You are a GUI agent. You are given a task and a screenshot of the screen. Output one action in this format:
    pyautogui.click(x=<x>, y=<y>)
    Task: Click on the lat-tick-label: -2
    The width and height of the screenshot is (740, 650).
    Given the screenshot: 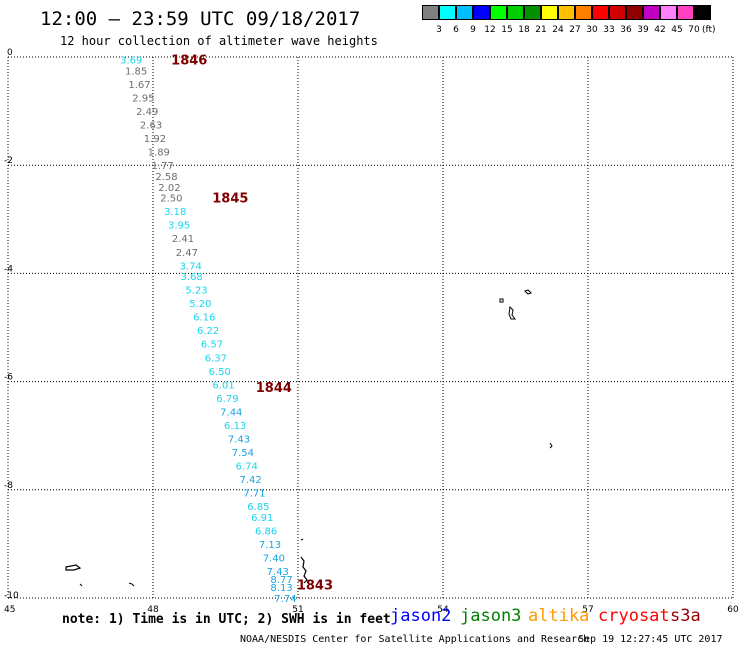 What is the action you would take?
    pyautogui.click(x=8, y=161)
    